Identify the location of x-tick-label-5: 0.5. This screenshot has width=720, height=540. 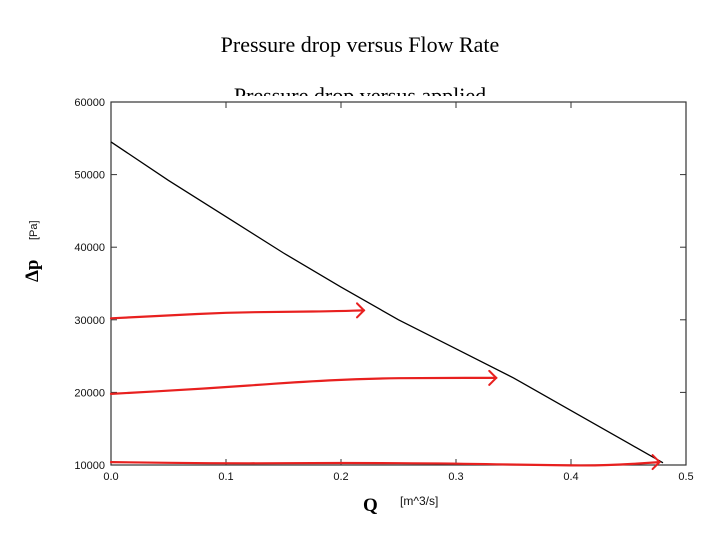
(685, 477).